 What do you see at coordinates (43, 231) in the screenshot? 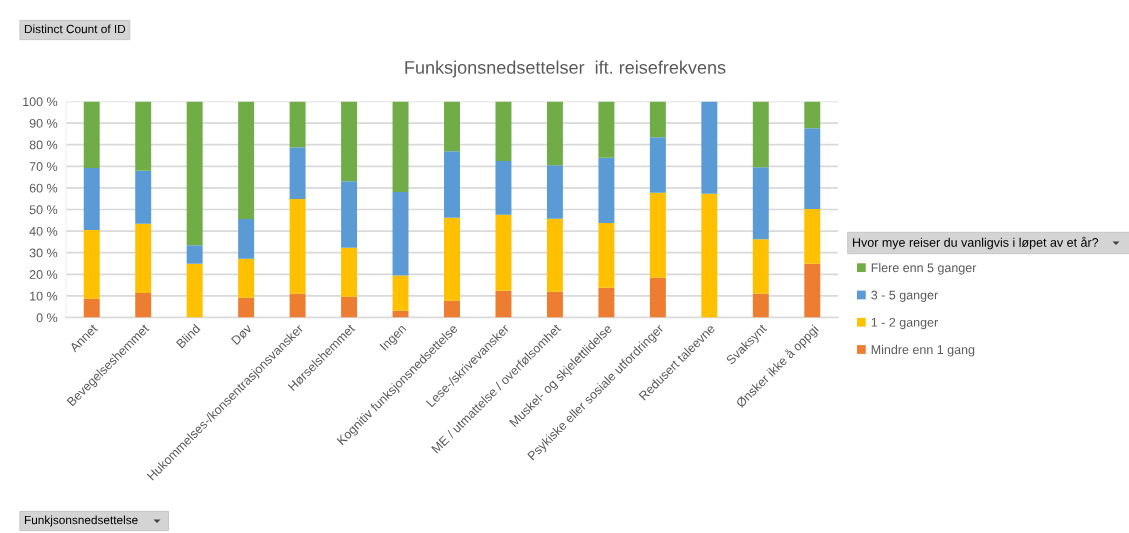
I see `y-tick-label: 40 %` at bounding box center [43, 231].